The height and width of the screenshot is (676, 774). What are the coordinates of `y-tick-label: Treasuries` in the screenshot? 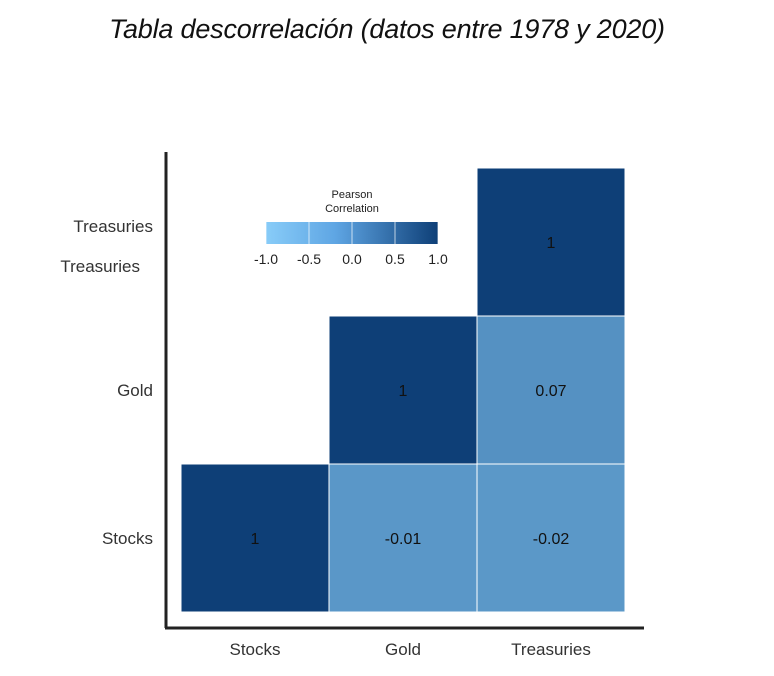 It's located at (113, 226).